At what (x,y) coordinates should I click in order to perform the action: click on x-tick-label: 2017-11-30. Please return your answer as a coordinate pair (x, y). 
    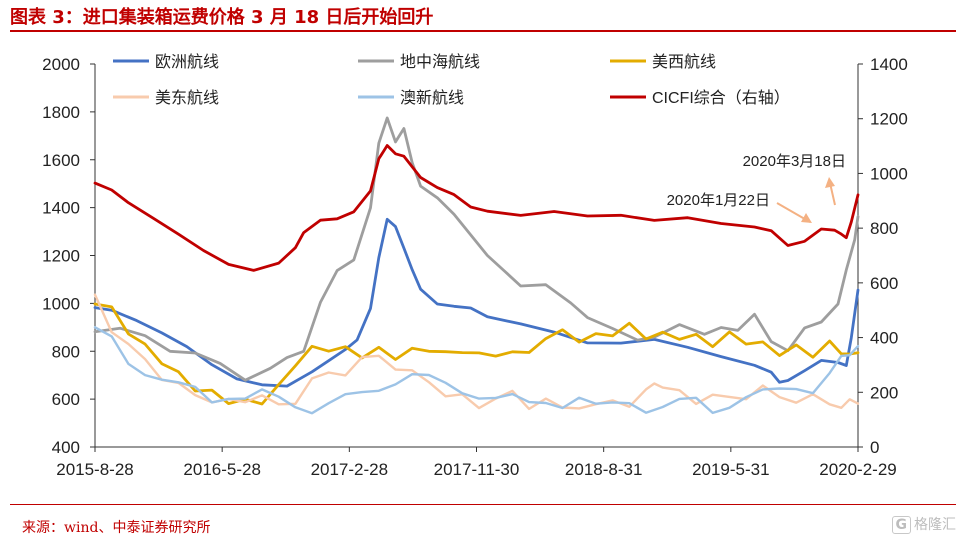
    Looking at the image, I should click on (477, 469).